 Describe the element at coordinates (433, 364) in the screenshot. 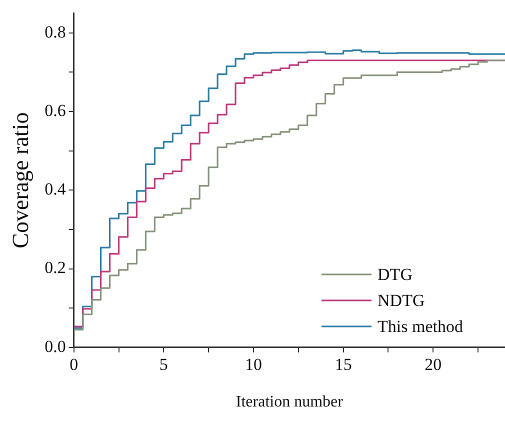

I see `x-tick-label: 20` at that location.